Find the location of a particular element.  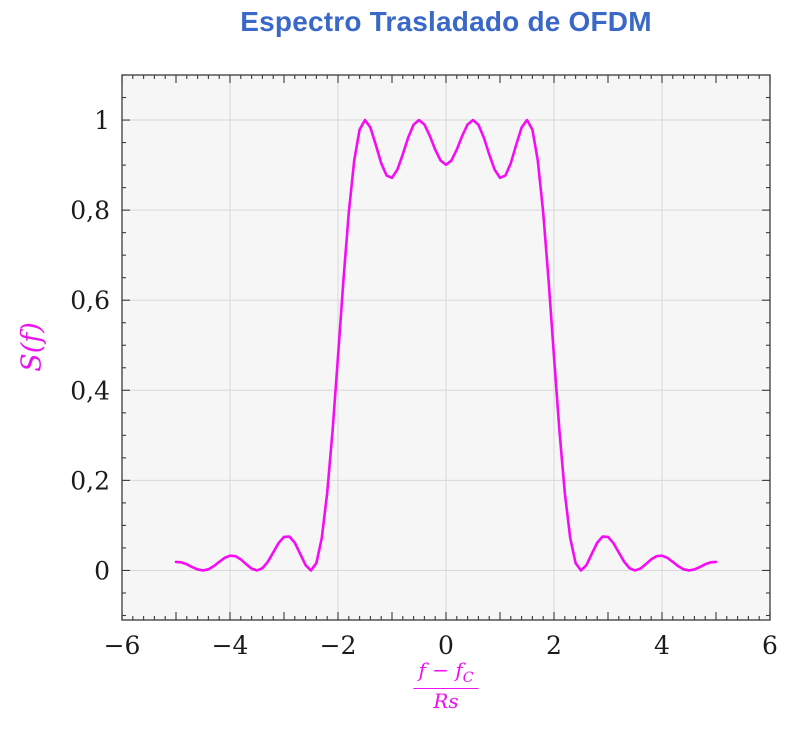

x-axis-label: f − fC Rs is located at coordinates (446, 685).